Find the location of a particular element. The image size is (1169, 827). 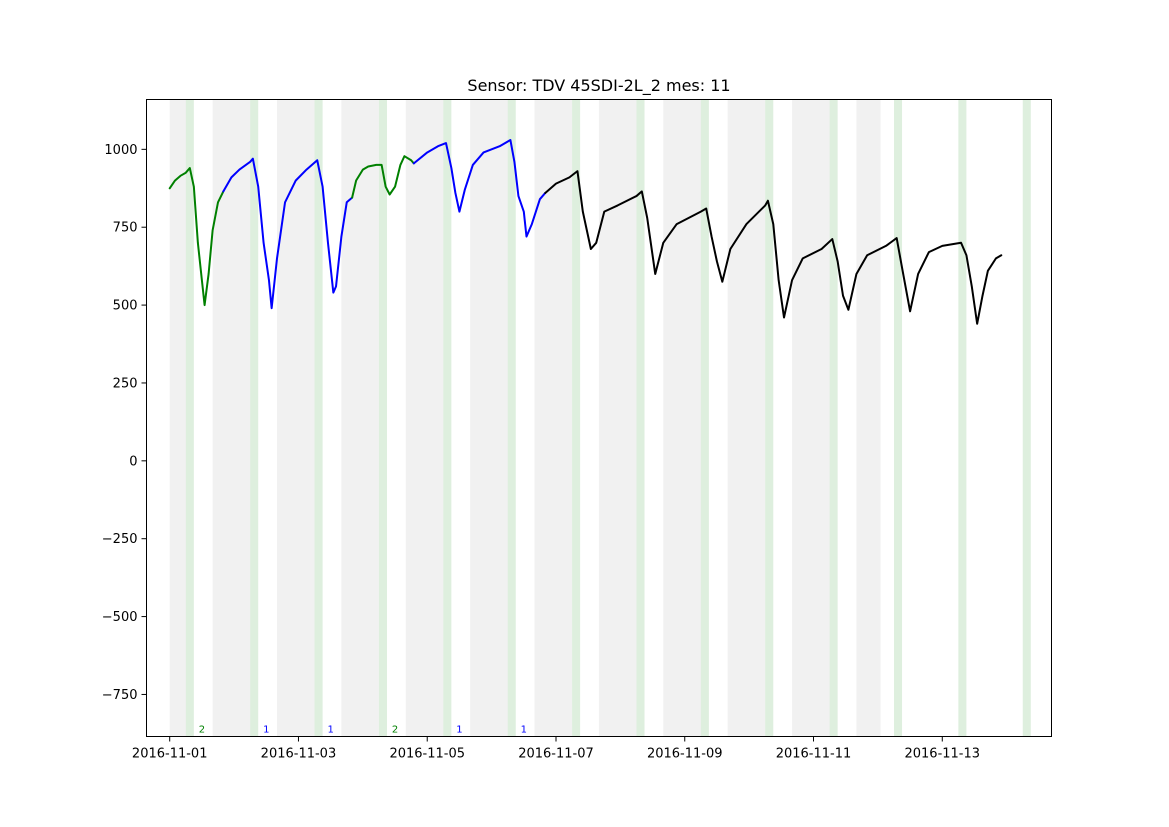

y-tick-label: −750 is located at coordinates (120, 695).